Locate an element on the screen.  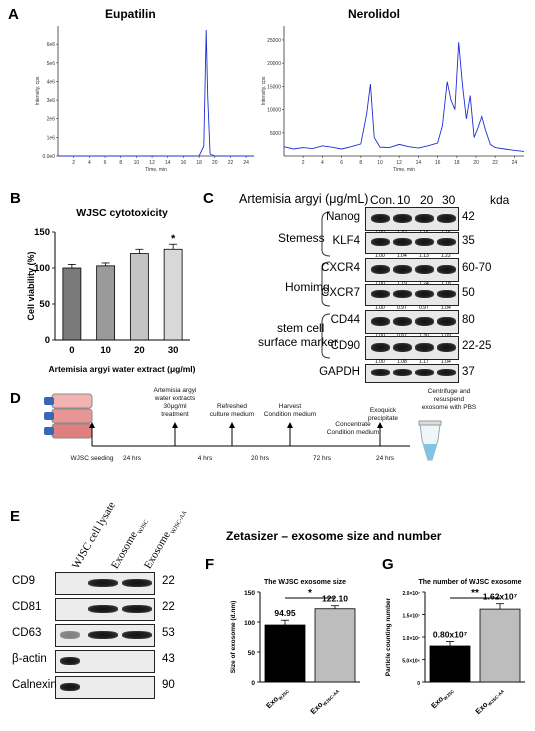
x-tick-label: 16 is located at coordinates (438, 163).